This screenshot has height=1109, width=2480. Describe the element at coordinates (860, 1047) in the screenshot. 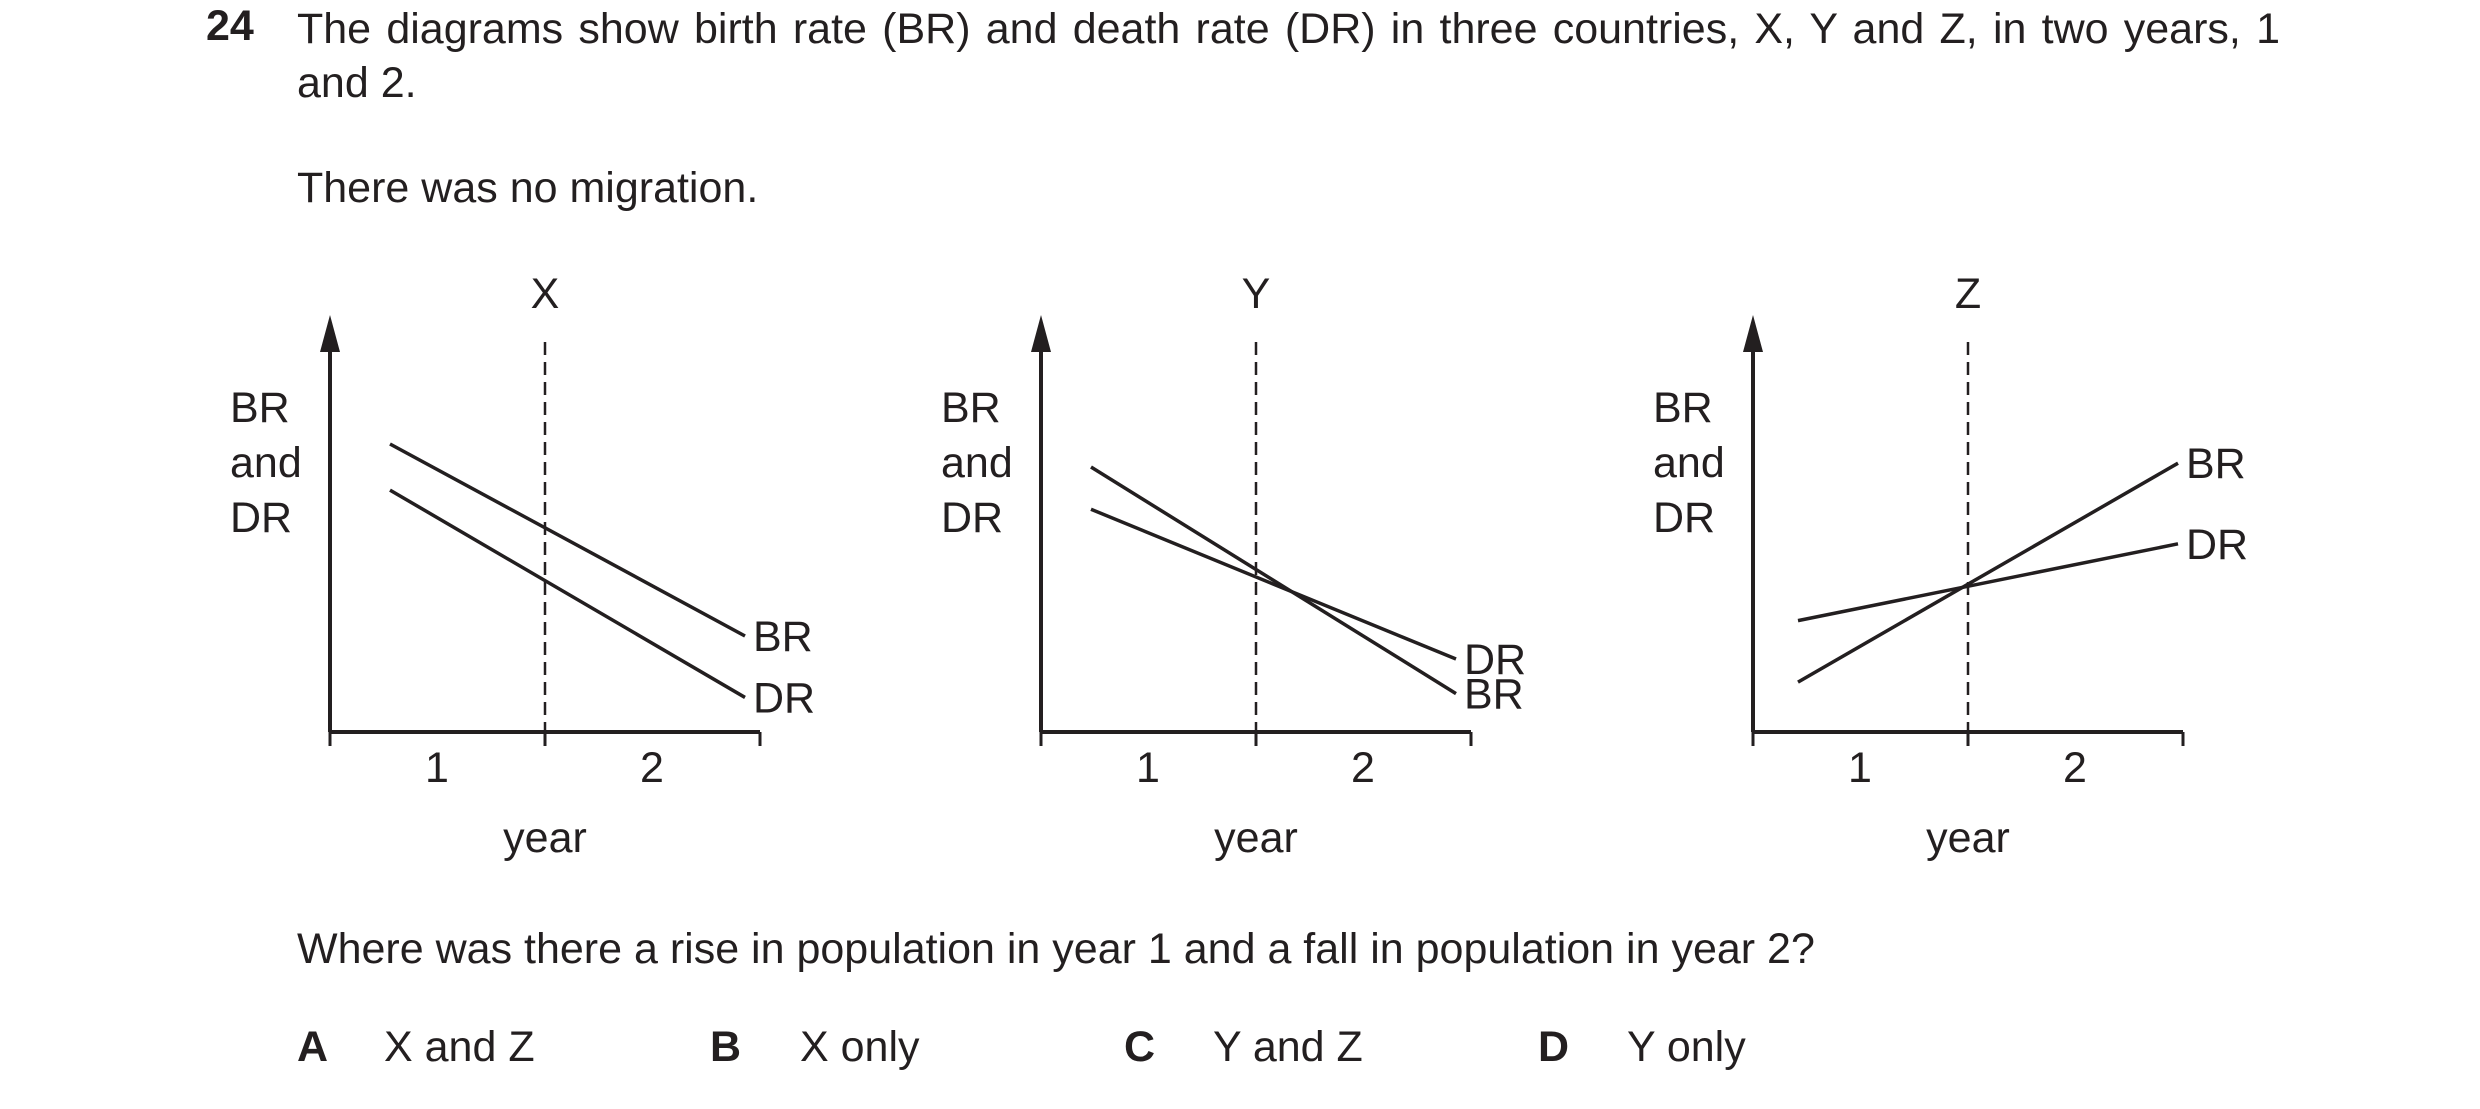

I see `option-b-text: X only` at that location.